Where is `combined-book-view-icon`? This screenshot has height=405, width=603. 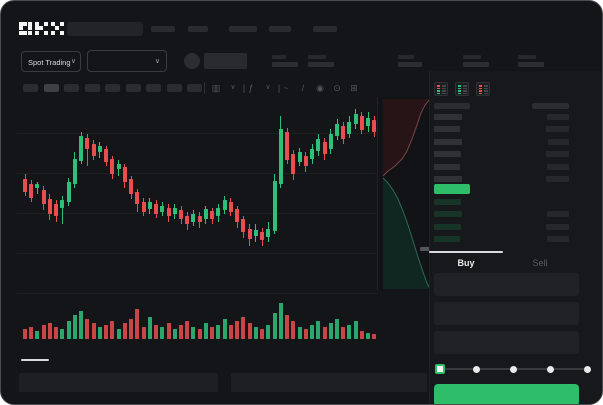
combined-book-view-icon is located at coordinates (441, 89).